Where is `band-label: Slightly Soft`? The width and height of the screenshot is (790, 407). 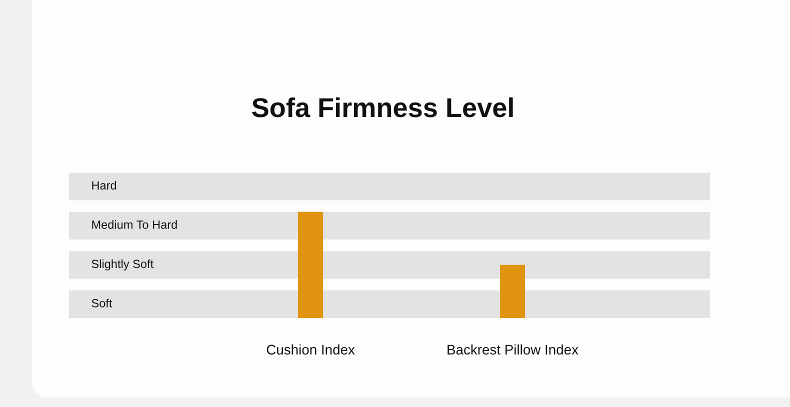
band-label: Slightly Soft is located at coordinates (123, 264).